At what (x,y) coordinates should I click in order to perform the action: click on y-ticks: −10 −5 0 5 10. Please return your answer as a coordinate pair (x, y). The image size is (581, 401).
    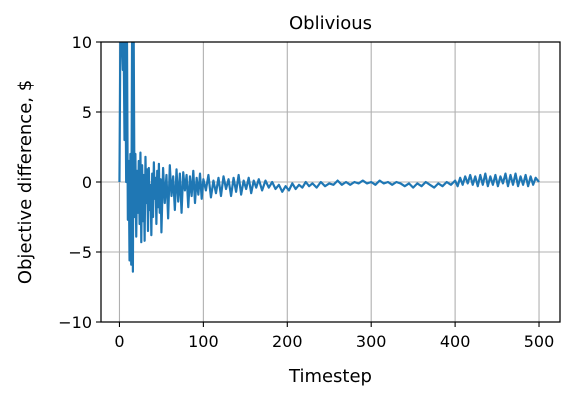
    Looking at the image, I should click on (79, 182).